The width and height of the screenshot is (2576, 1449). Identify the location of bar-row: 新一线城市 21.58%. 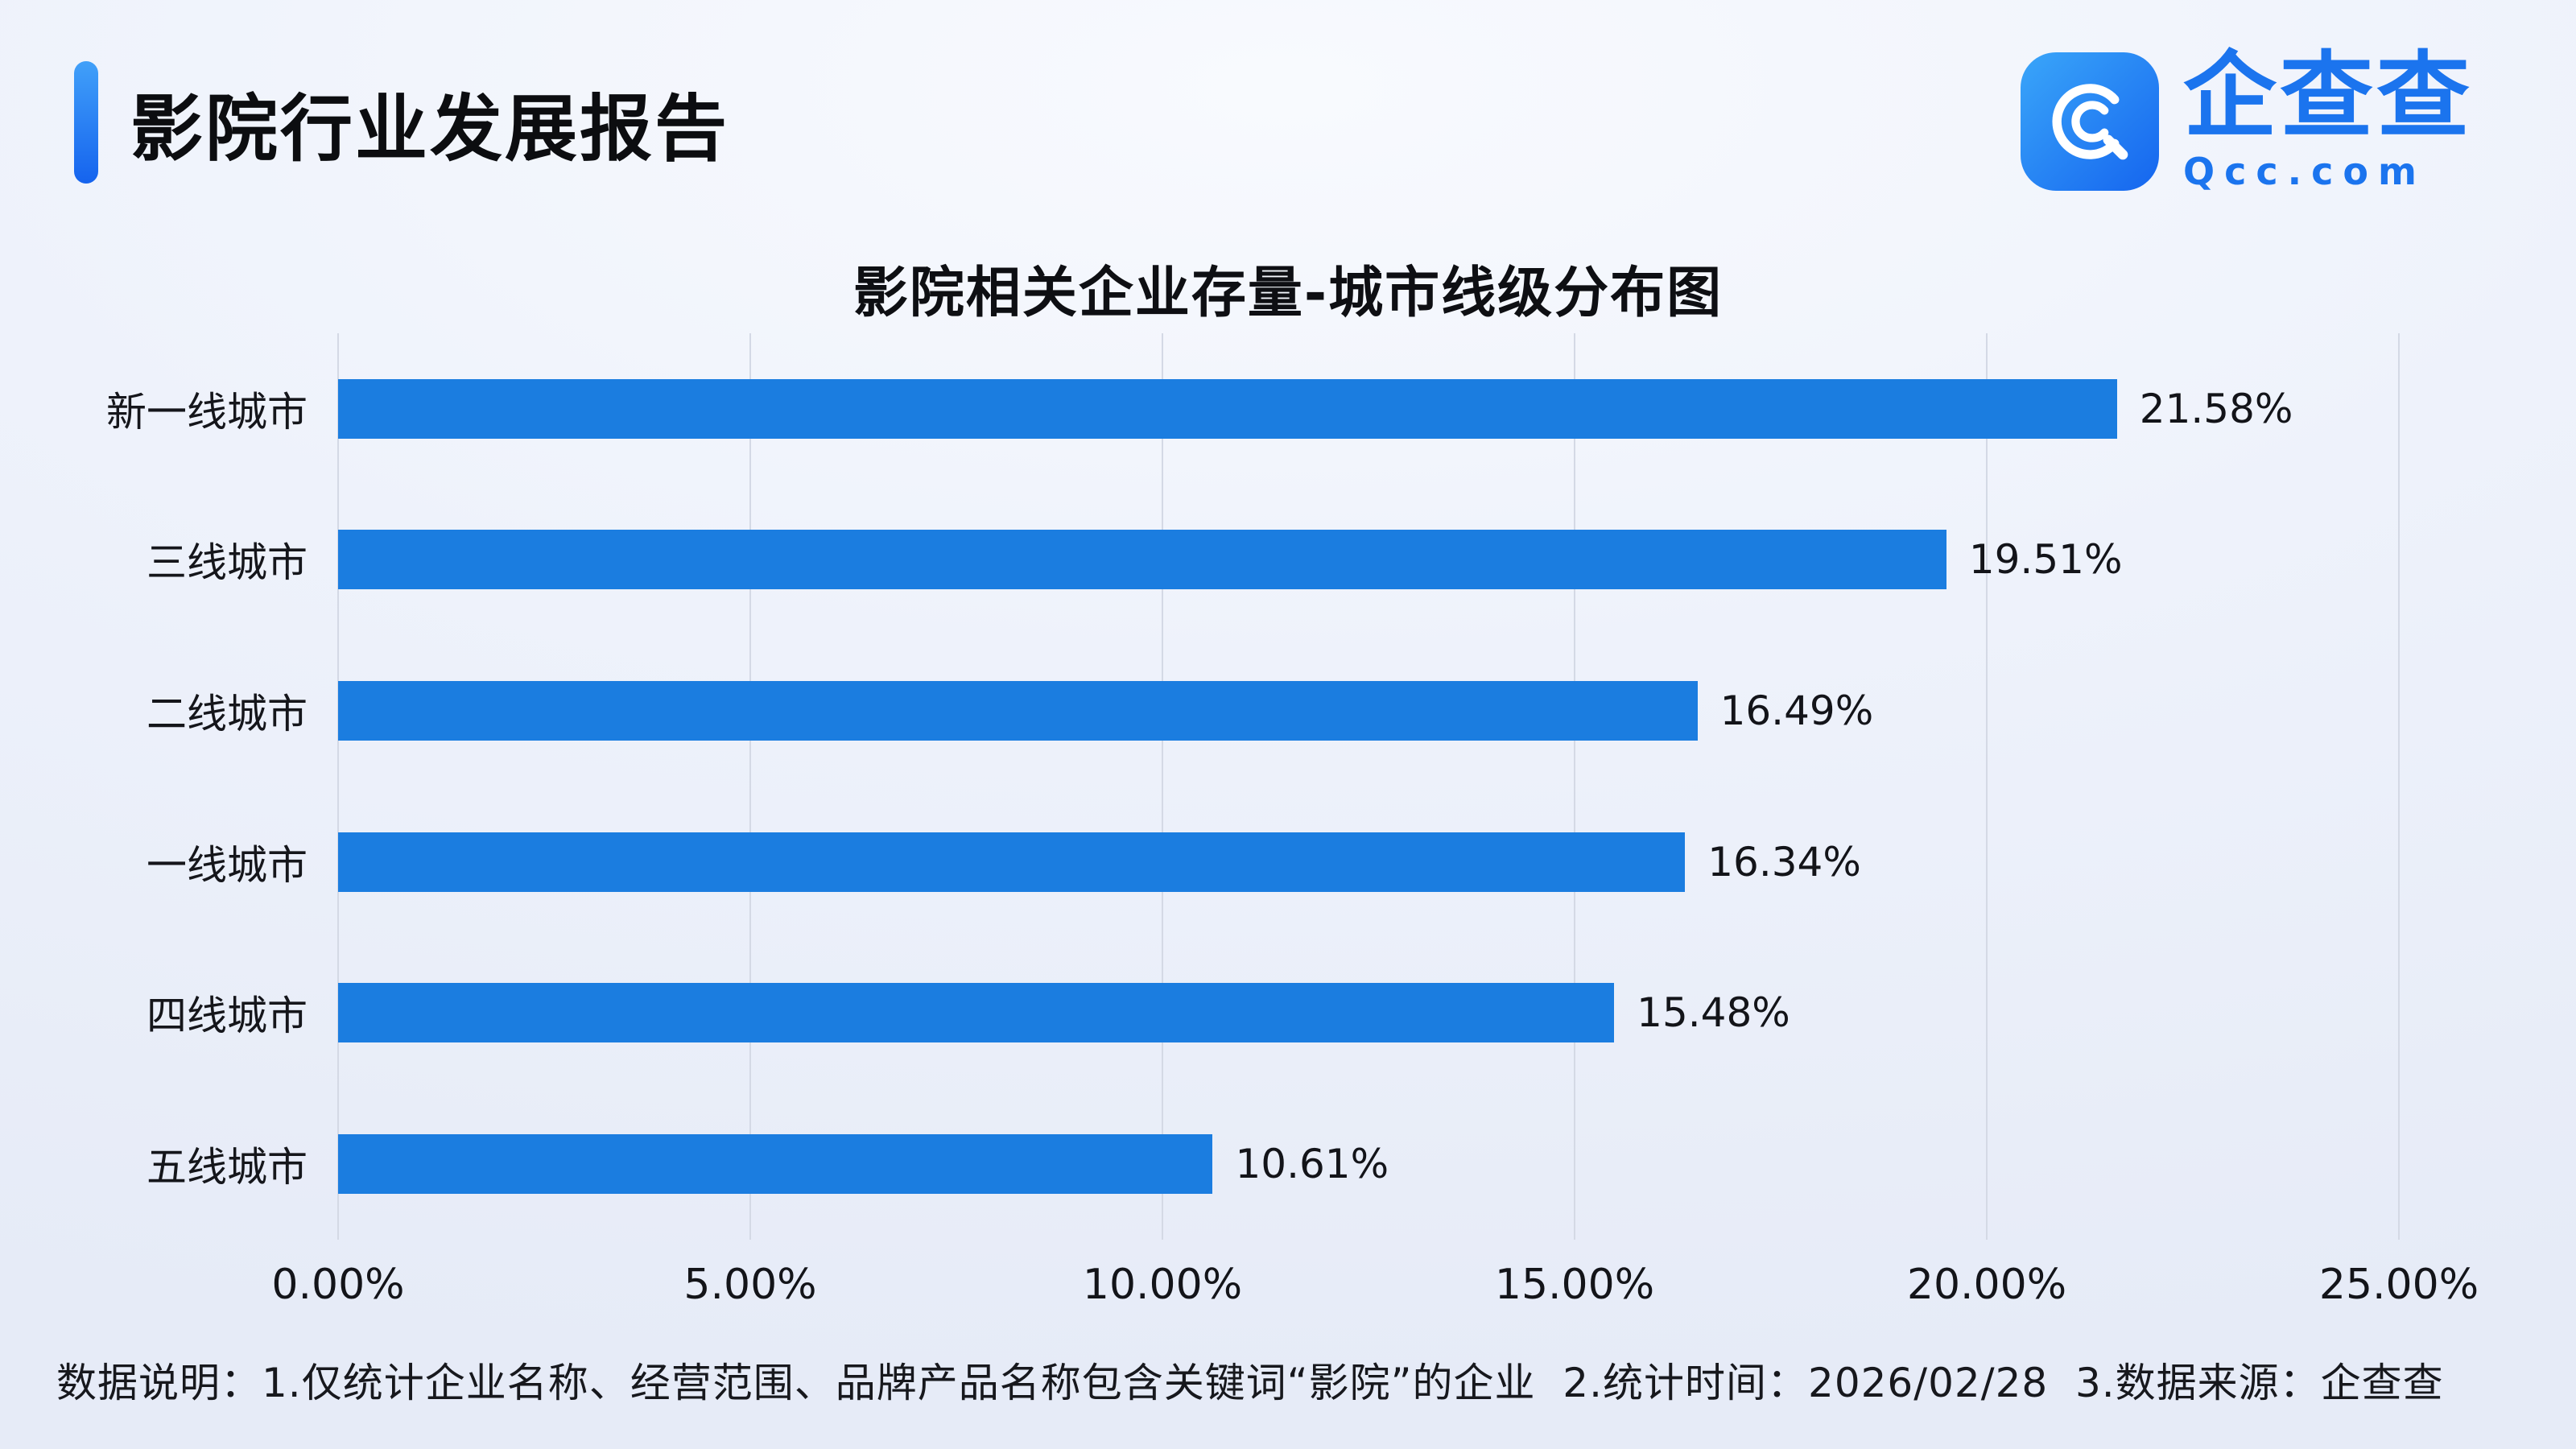
(1252, 409).